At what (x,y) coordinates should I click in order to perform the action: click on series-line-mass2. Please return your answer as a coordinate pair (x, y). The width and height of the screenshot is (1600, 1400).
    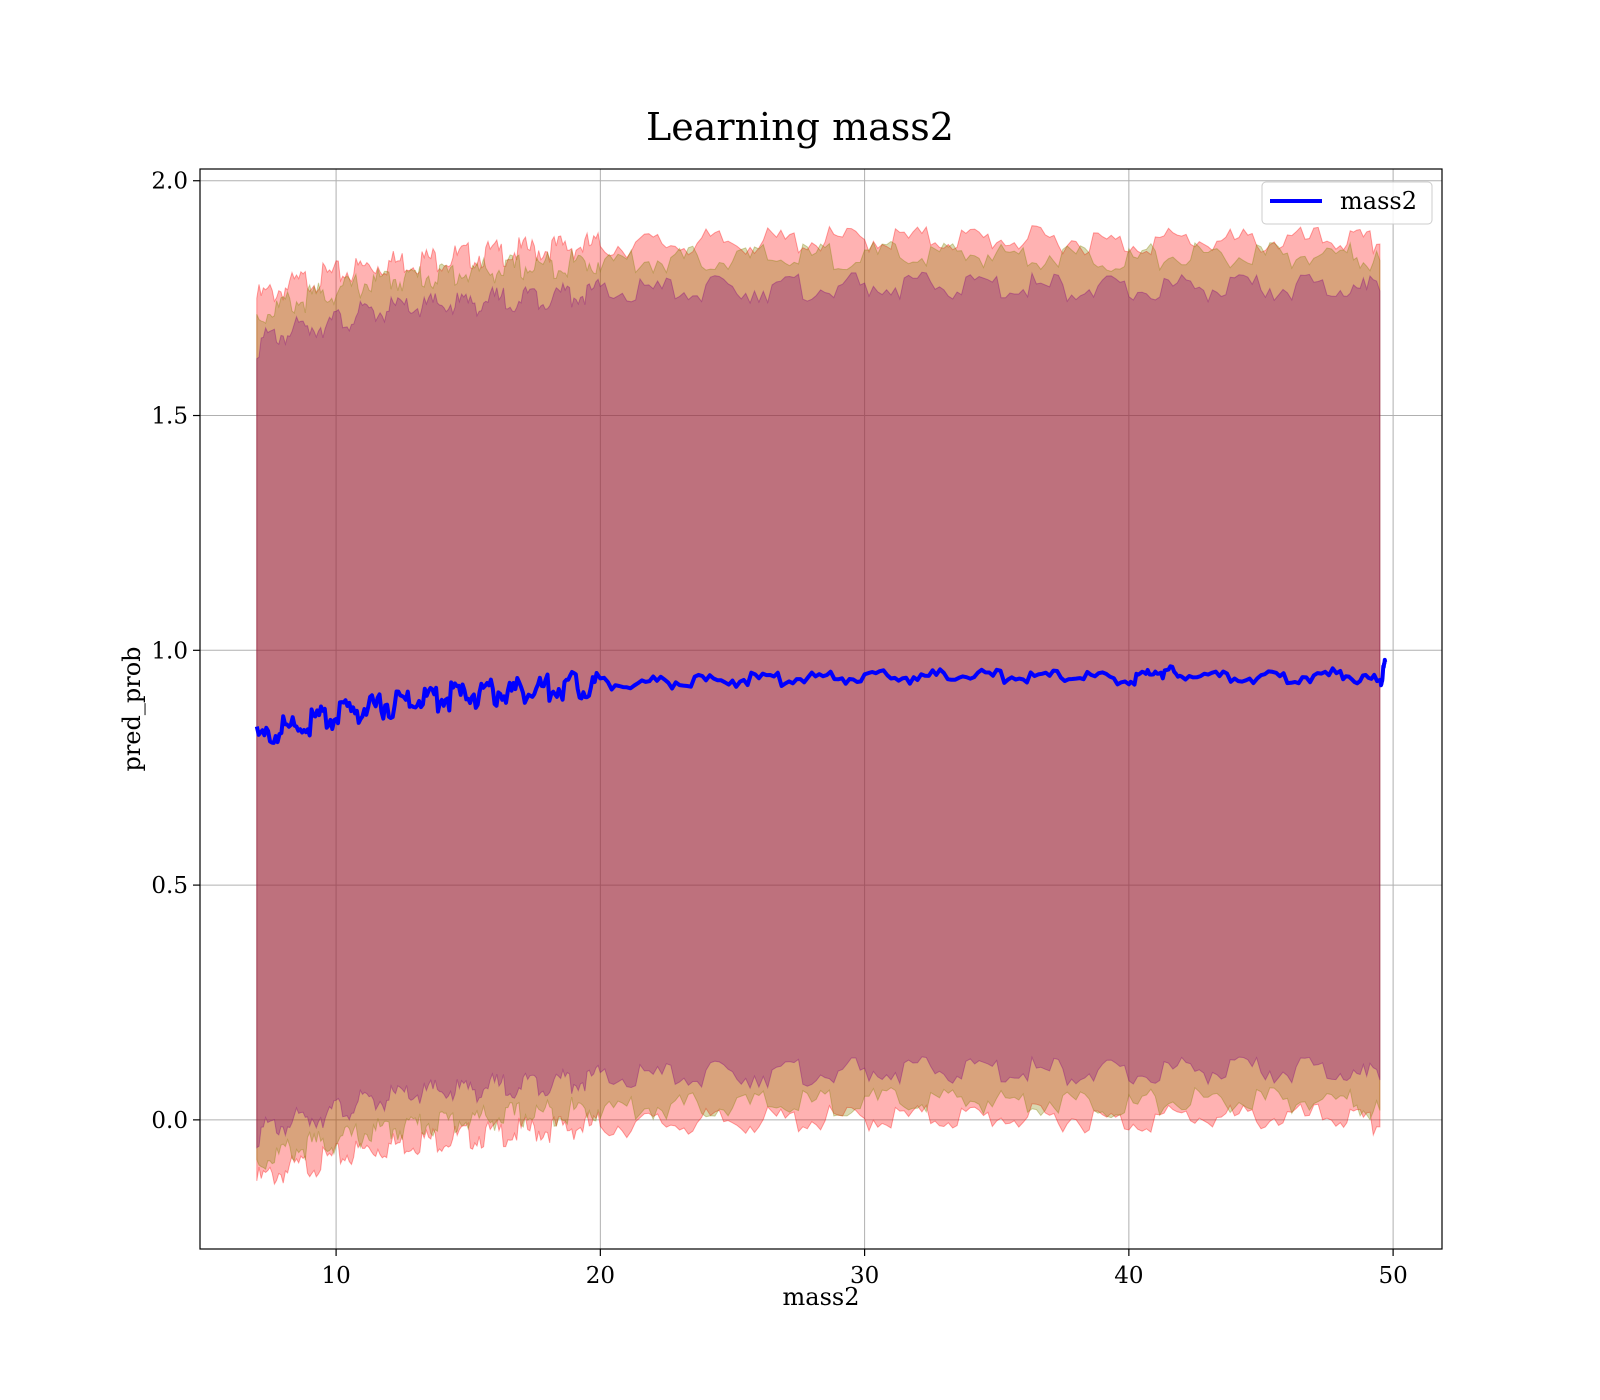
    Looking at the image, I should click on (821, 701).